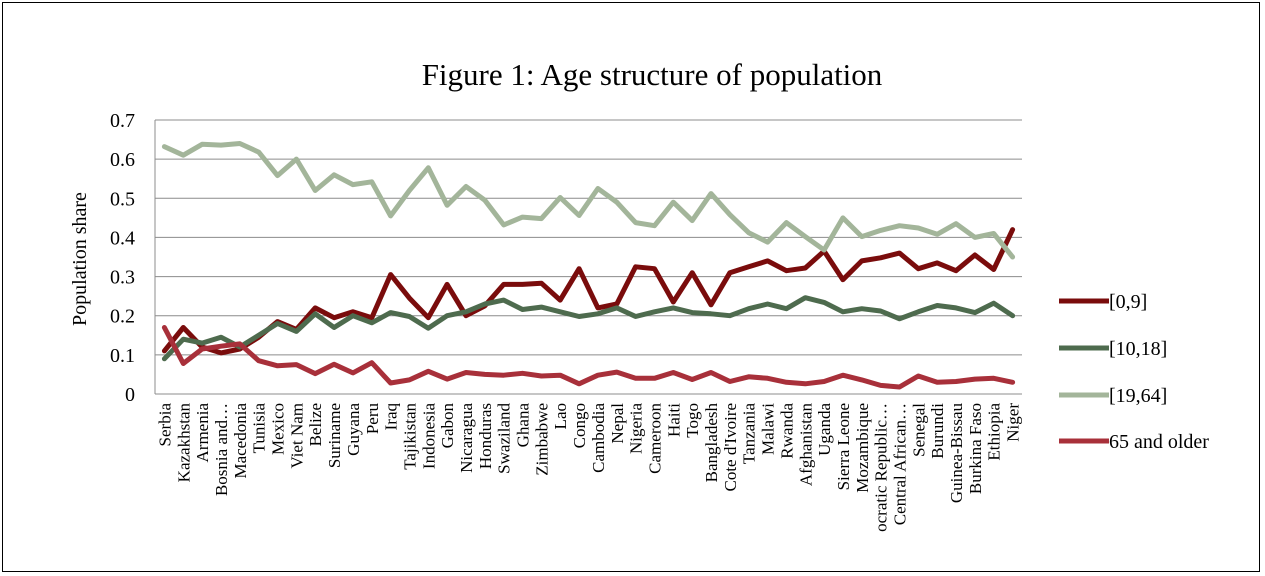 This screenshot has height=576, width=1265. What do you see at coordinates (805, 445) in the screenshot?
I see `x-tick-label: Afghanistan` at bounding box center [805, 445].